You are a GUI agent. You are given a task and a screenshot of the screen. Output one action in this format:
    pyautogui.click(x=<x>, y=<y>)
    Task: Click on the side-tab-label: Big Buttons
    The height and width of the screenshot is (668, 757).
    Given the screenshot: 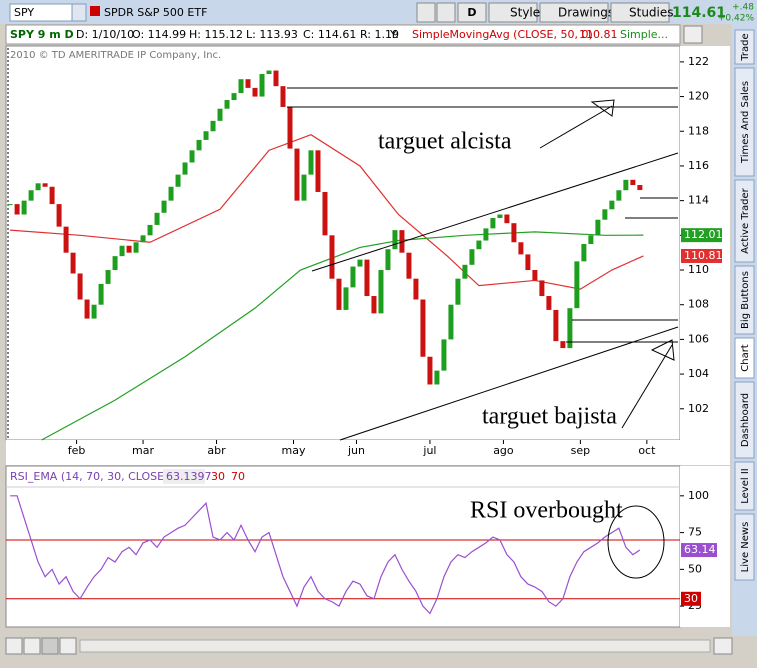 What is the action you would take?
    pyautogui.click(x=745, y=300)
    